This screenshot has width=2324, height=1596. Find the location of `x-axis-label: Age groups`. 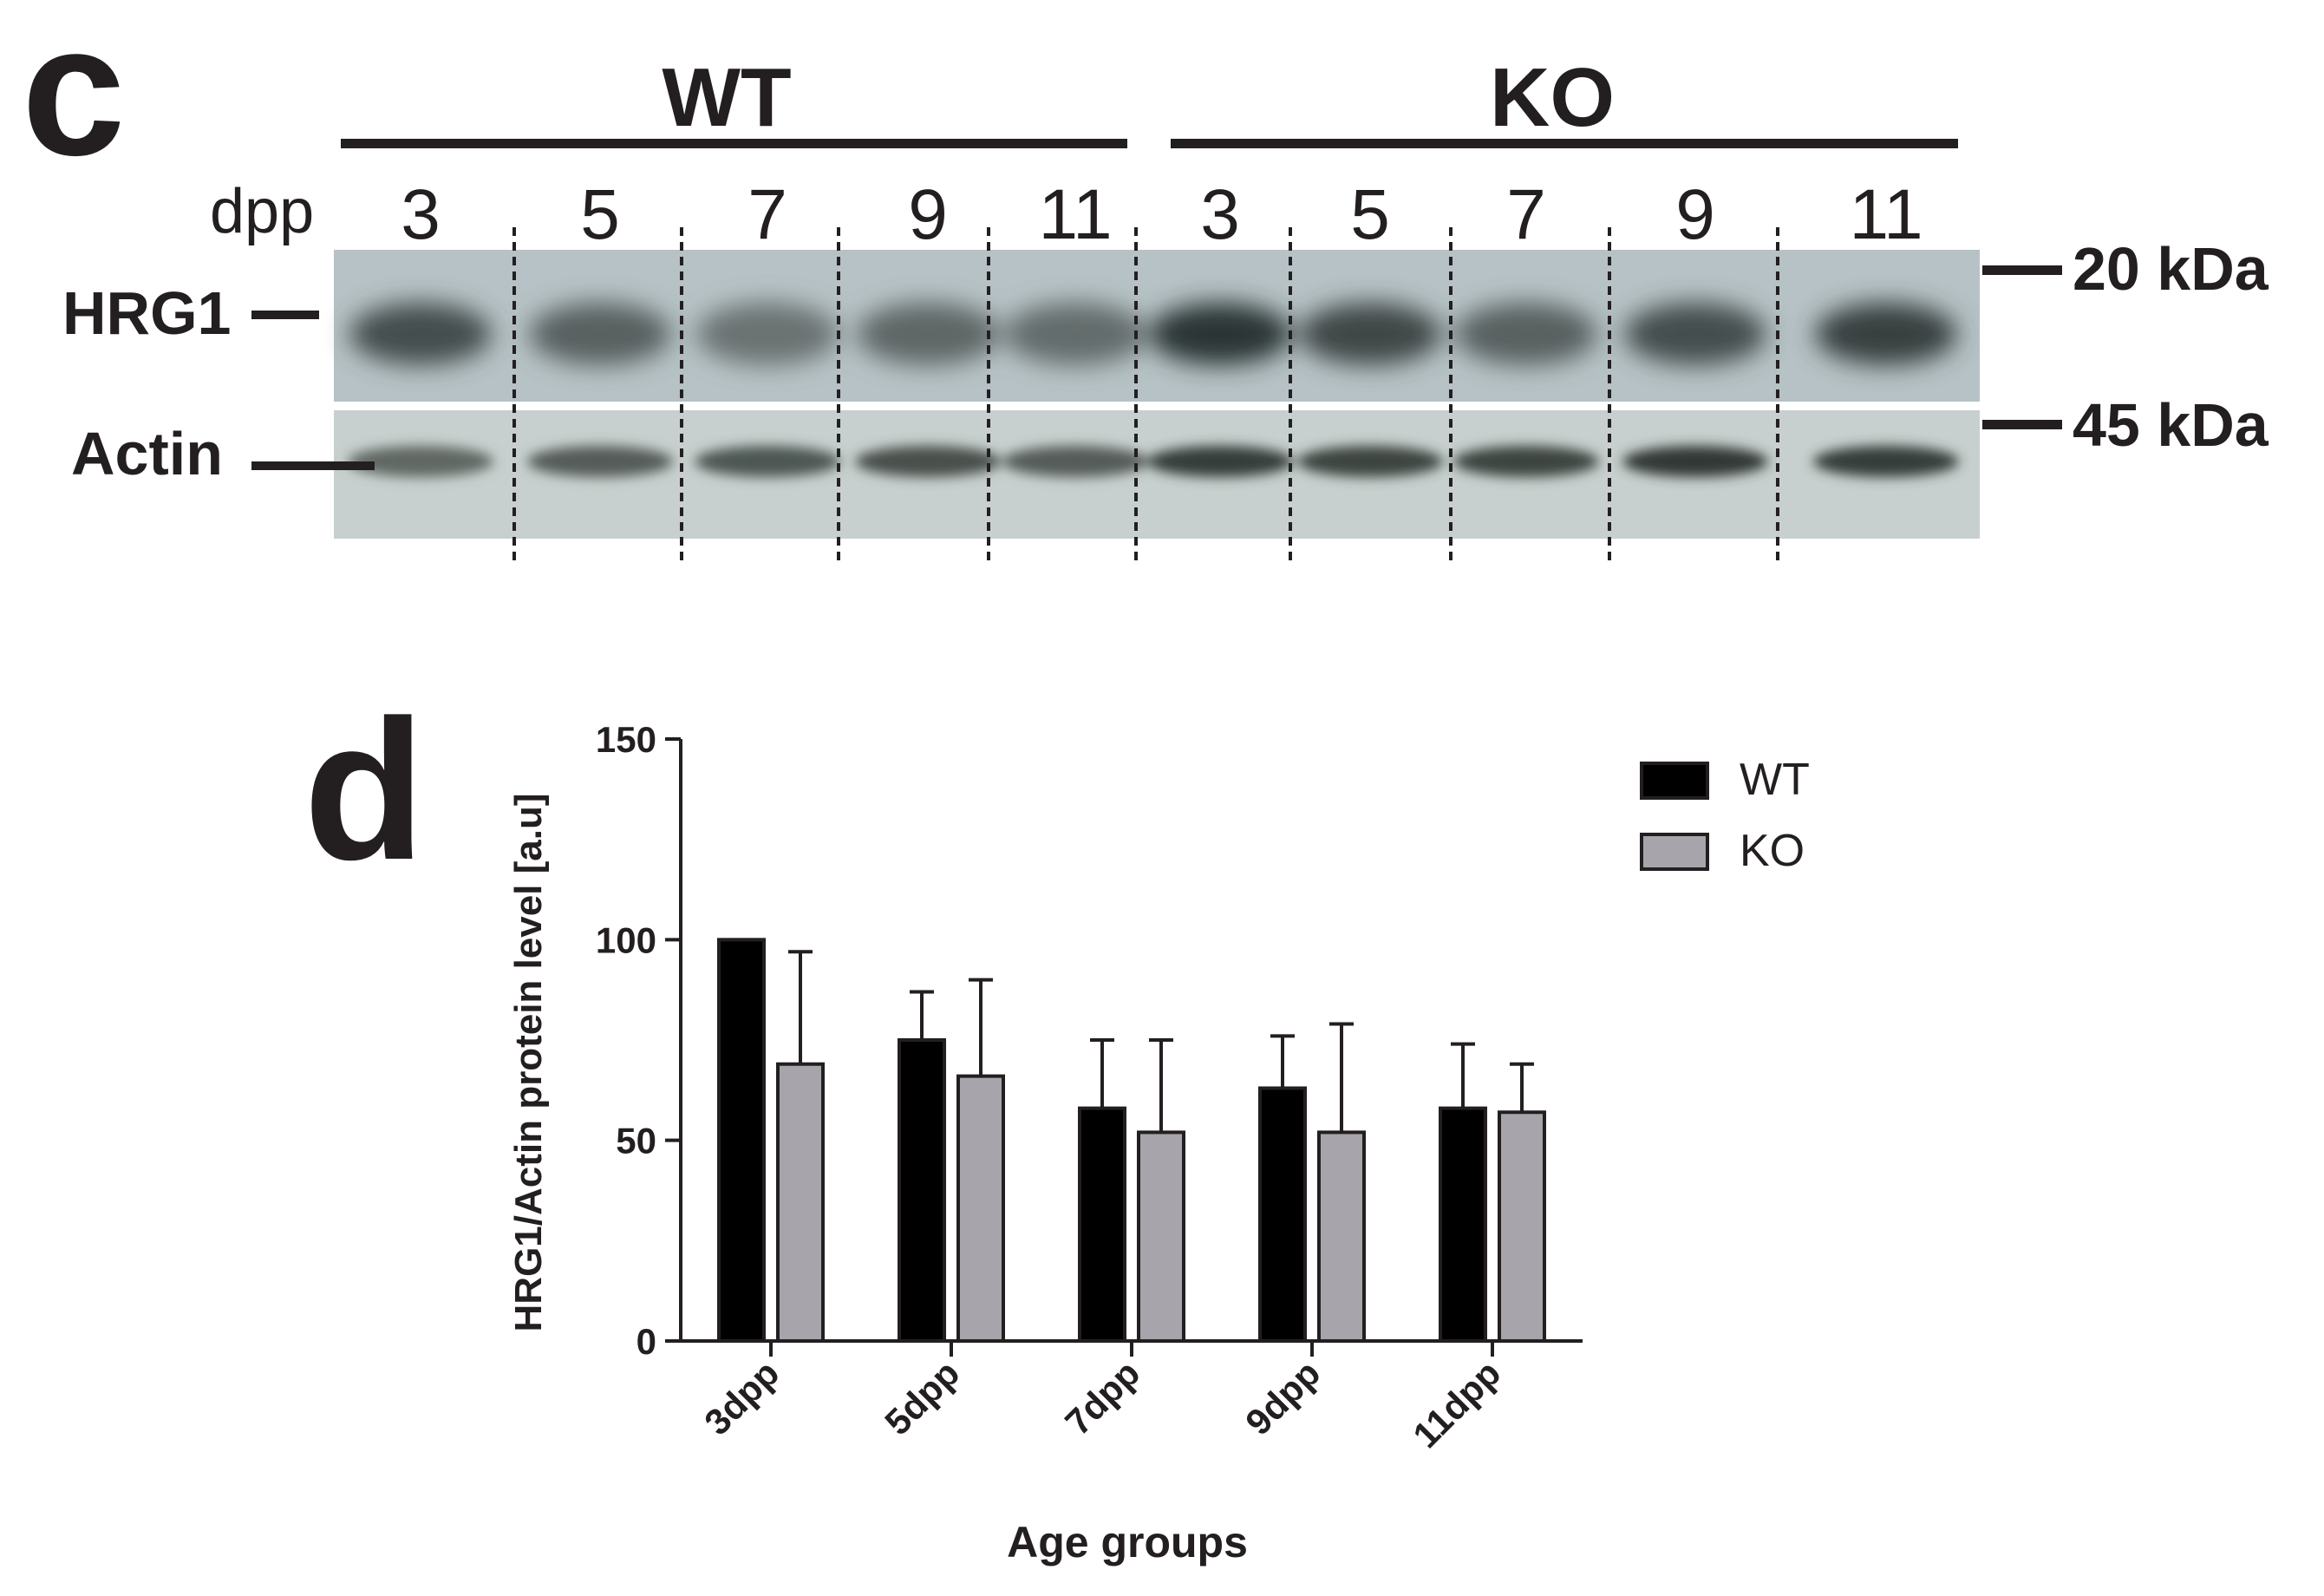

x-axis-label: Age groups is located at coordinates (1127, 1542).